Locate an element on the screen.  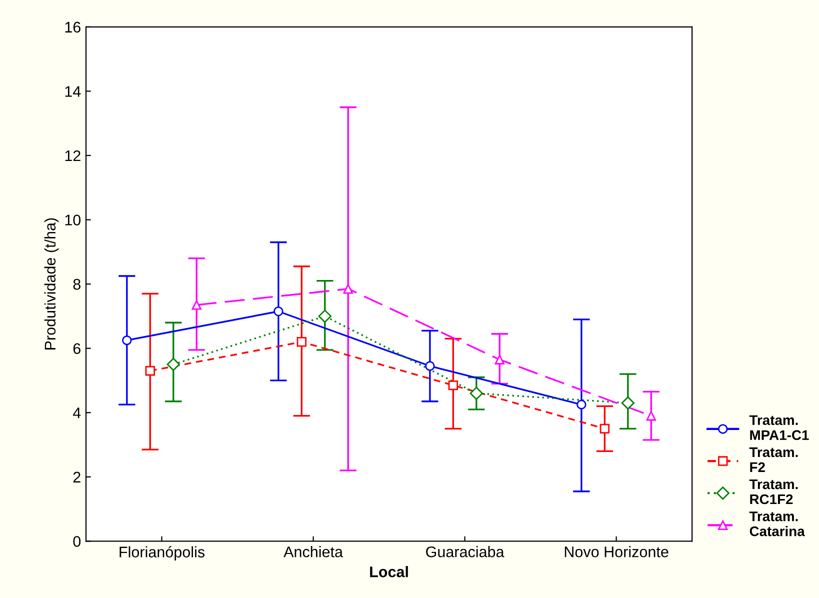
y-tick-label: 6 is located at coordinates (76, 348).